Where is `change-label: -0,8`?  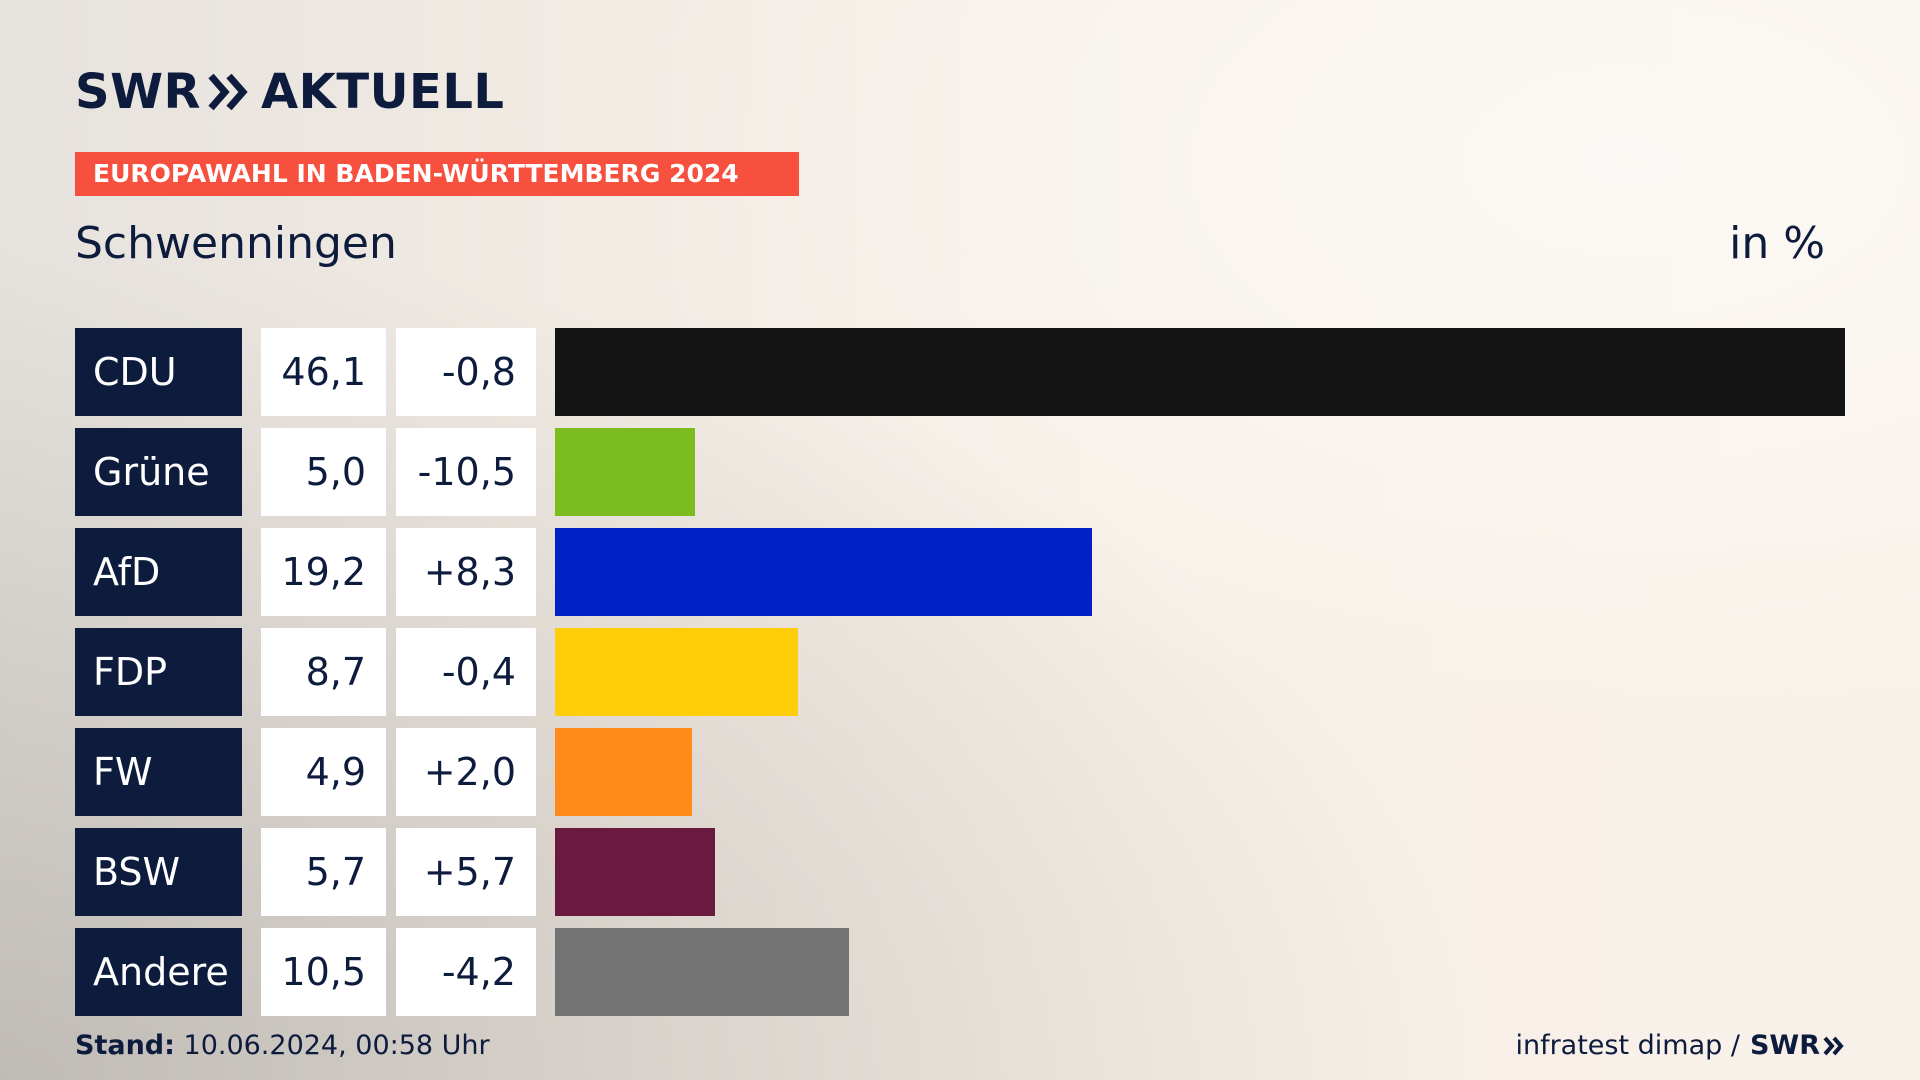
change-label: -0,8 is located at coordinates (466, 372).